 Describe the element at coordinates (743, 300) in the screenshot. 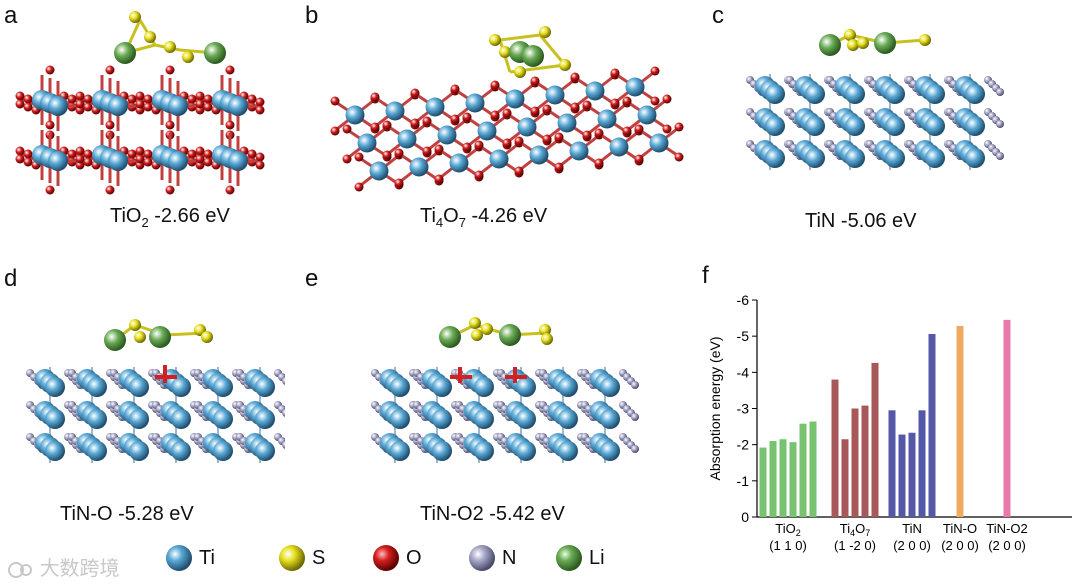

I see `y-tick-label: -6` at that location.